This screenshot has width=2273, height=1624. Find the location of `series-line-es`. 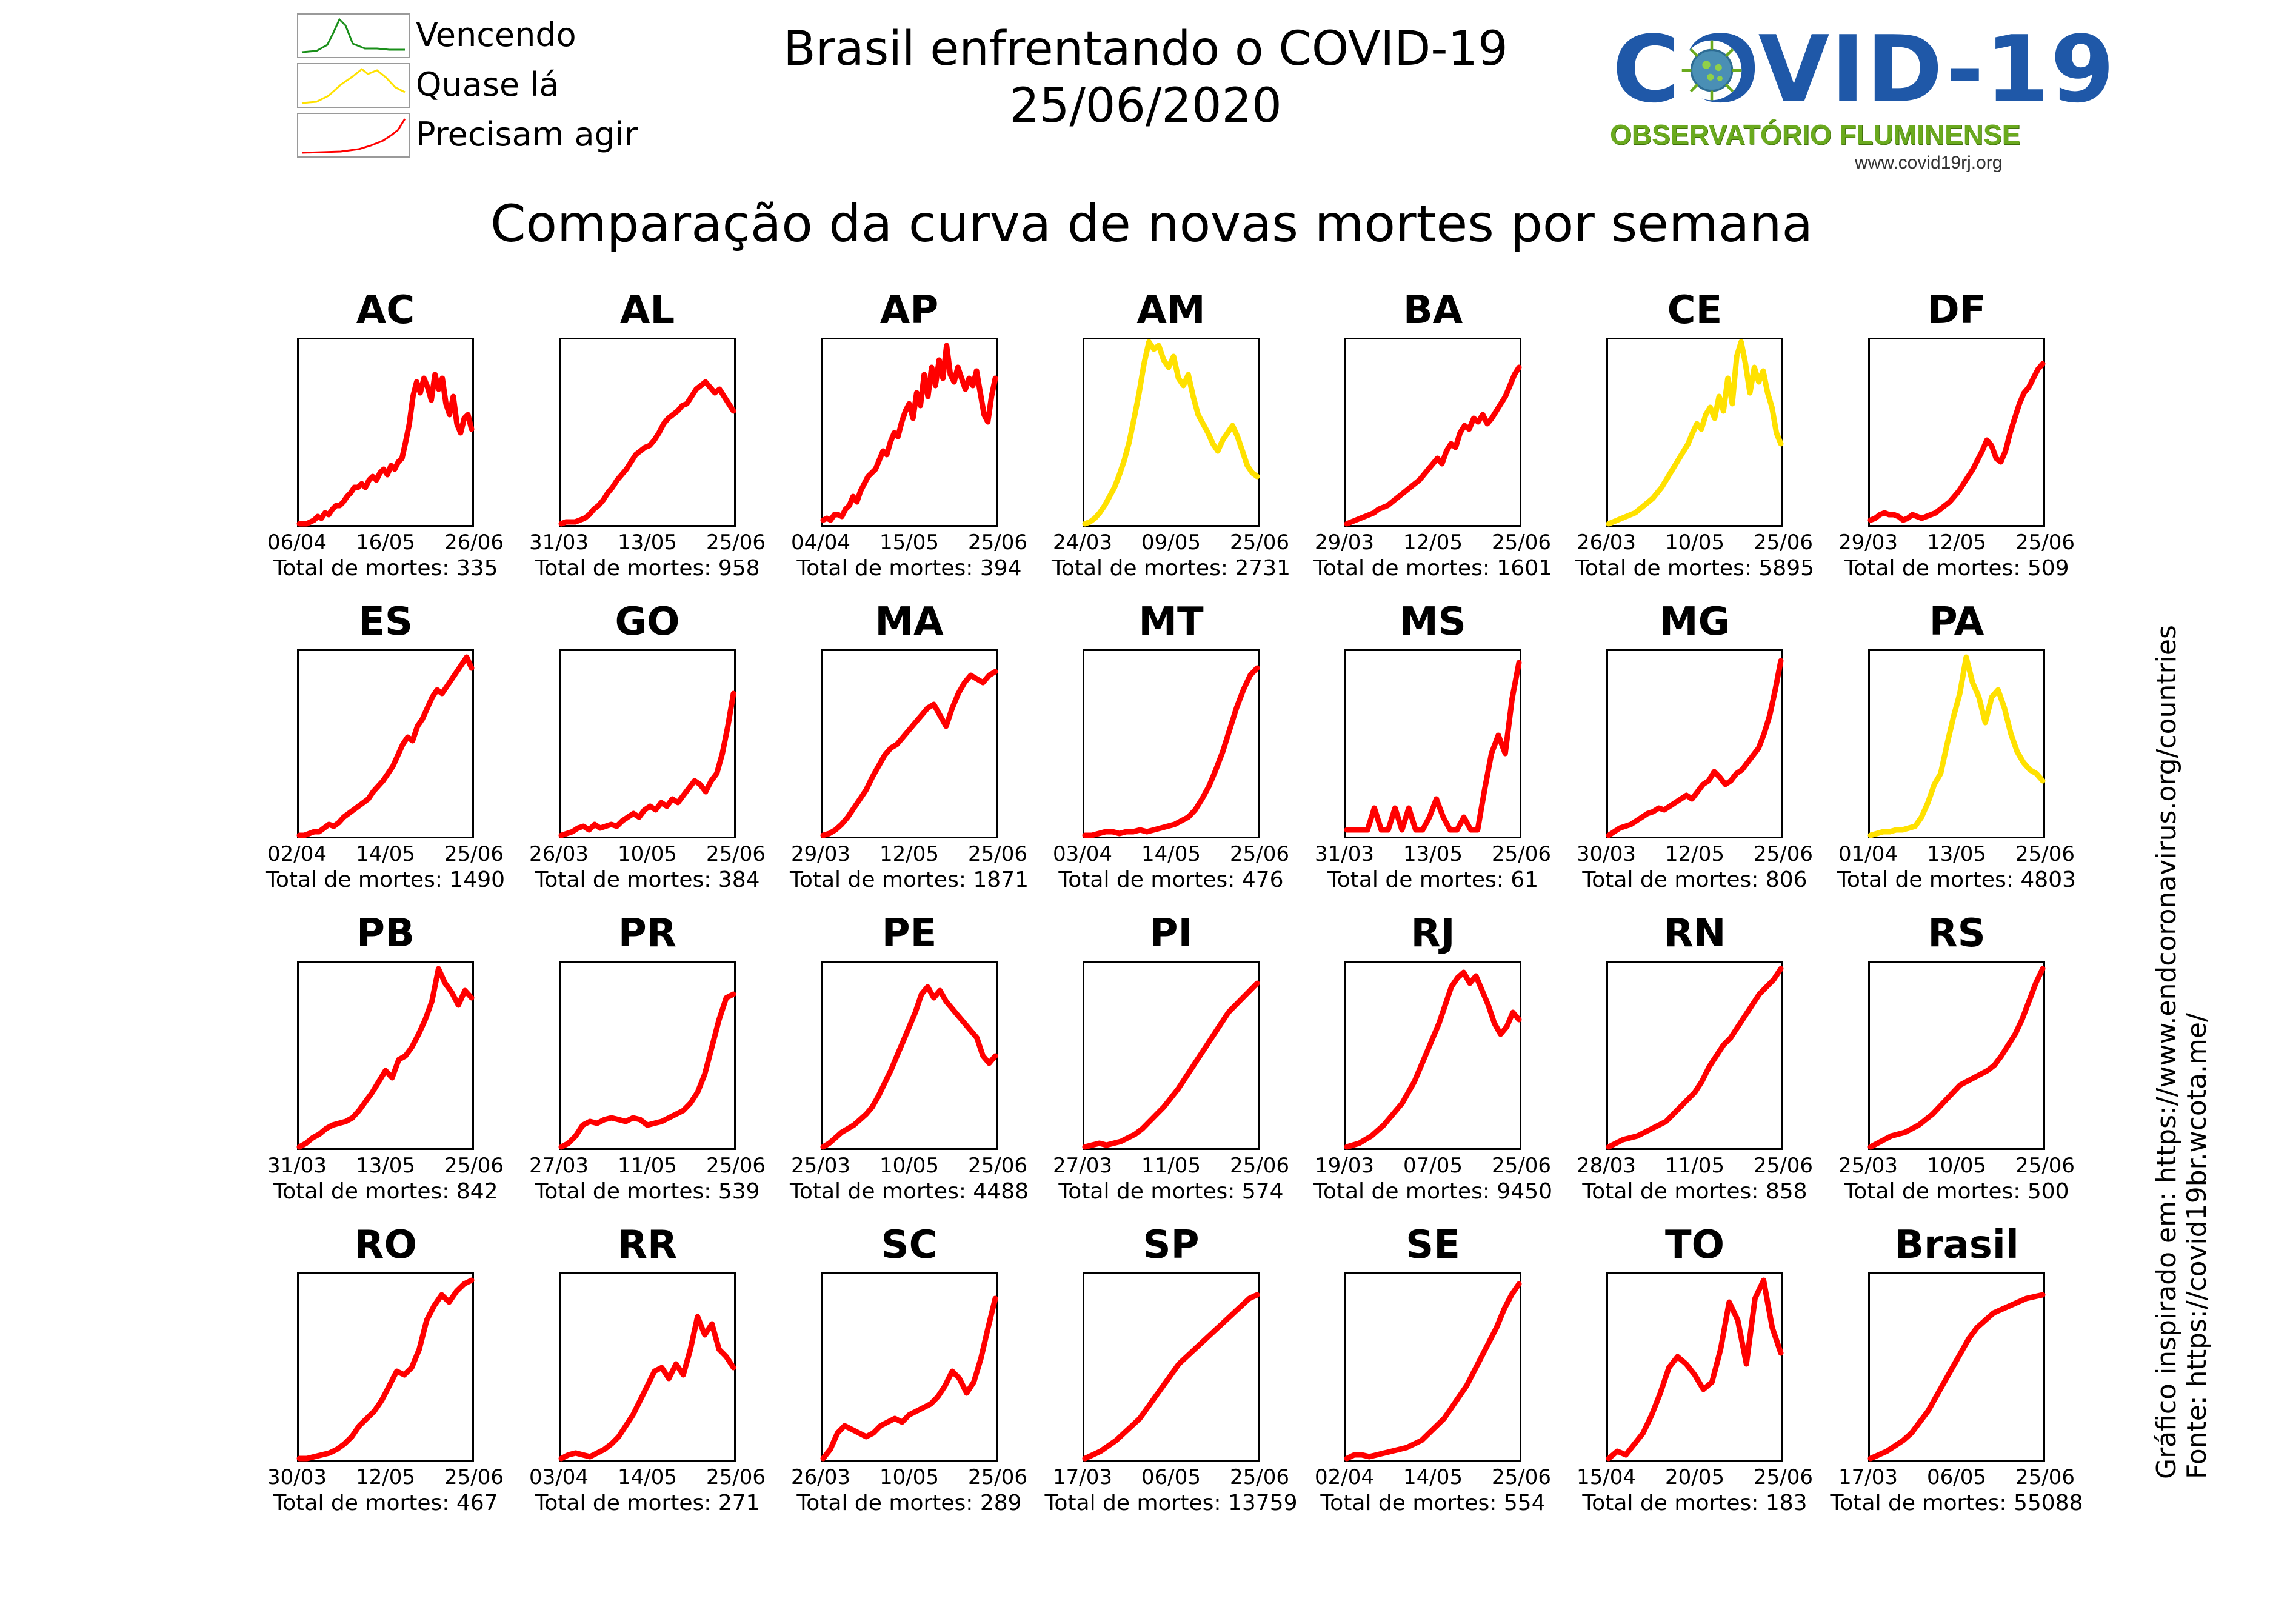

series-line-es is located at coordinates (385, 746).